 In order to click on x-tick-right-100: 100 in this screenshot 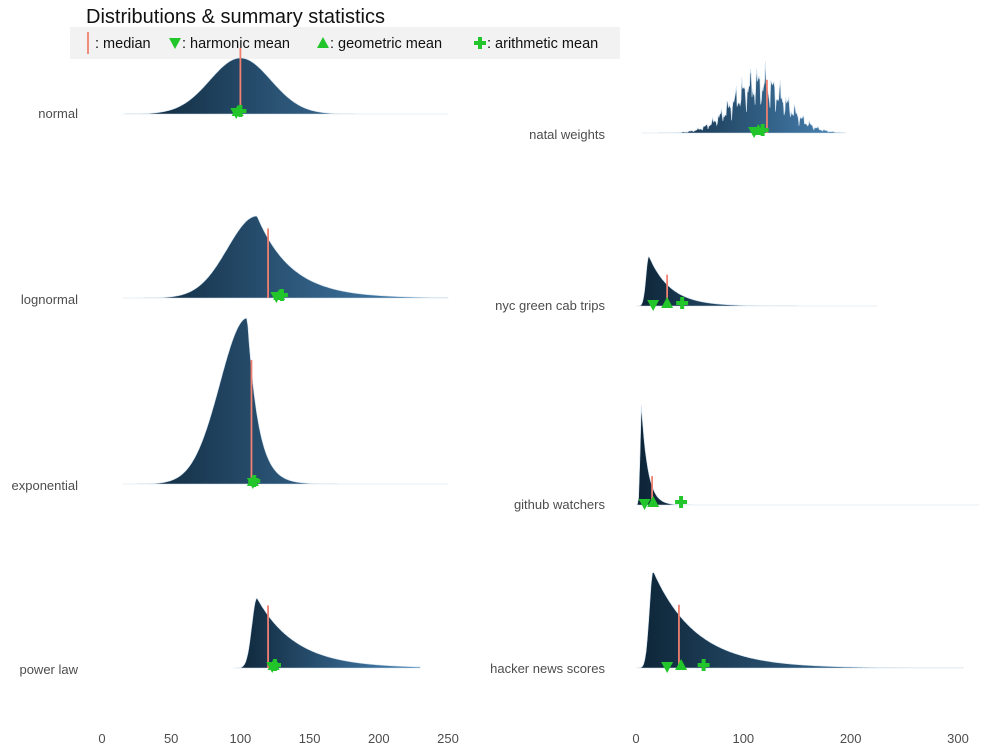, I will do `click(743, 738)`.